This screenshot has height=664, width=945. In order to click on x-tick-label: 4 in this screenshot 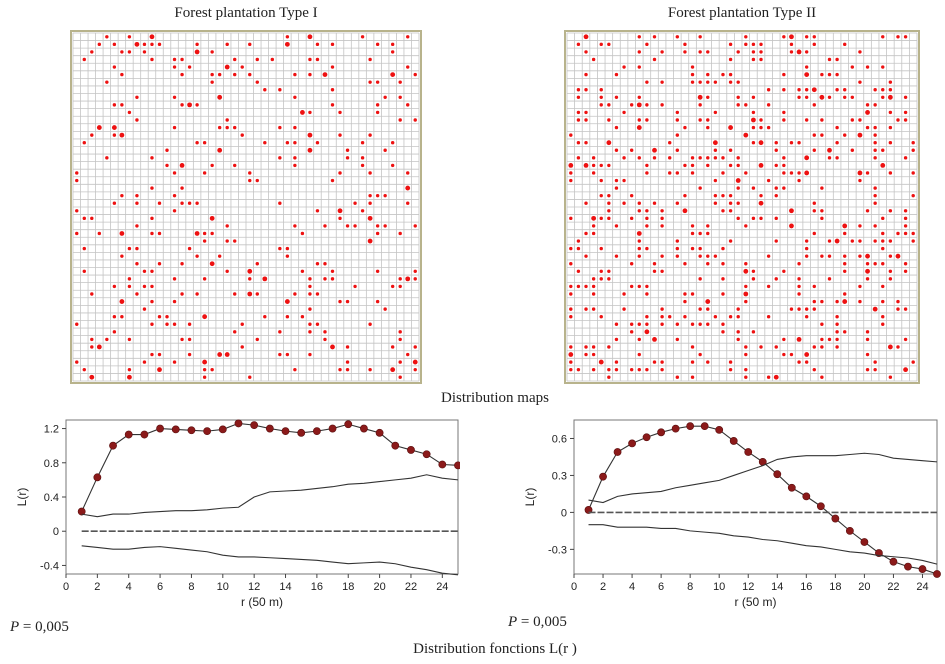, I will do `click(632, 587)`.